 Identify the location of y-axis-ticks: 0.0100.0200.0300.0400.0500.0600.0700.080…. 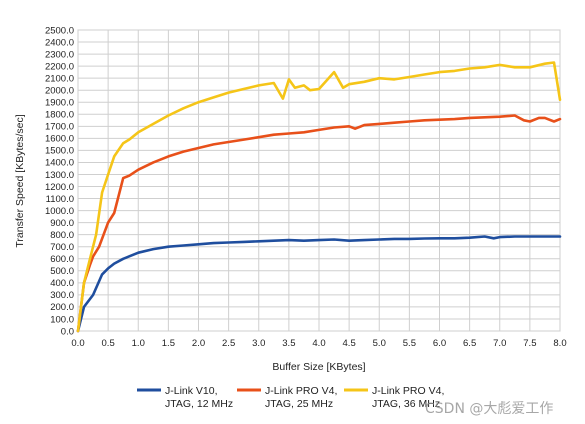
(59, 181).